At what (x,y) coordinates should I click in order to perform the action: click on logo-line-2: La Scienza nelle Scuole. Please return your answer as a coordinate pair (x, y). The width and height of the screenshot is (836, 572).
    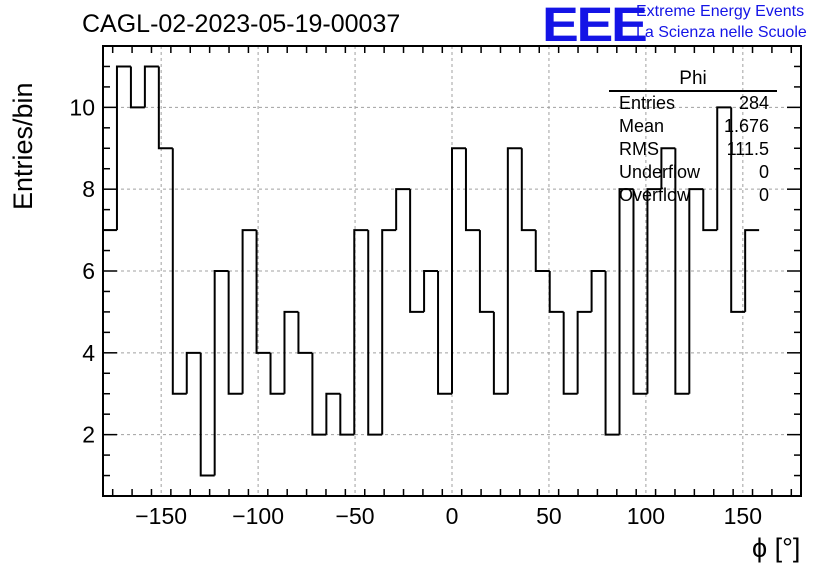
    Looking at the image, I should click on (721, 32).